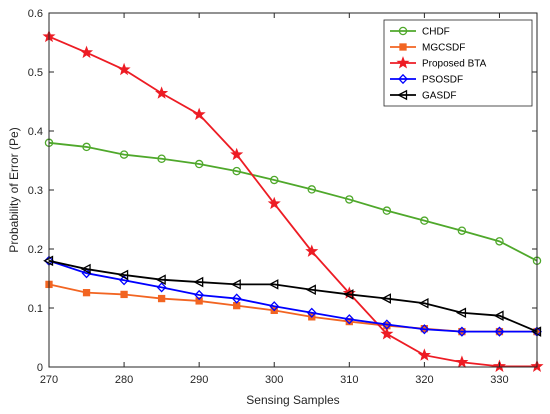  I want to click on x-tick-label: 330, so click(499, 380).